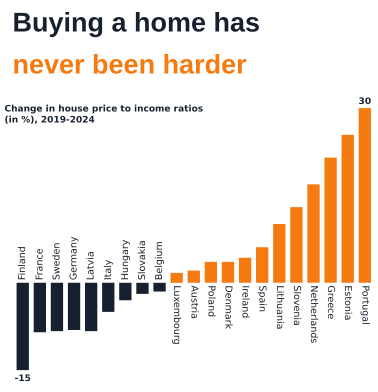 This screenshot has width=378, height=392. What do you see at coordinates (245, 301) in the screenshot?
I see `x-tick-label: Ireland` at bounding box center [245, 301].